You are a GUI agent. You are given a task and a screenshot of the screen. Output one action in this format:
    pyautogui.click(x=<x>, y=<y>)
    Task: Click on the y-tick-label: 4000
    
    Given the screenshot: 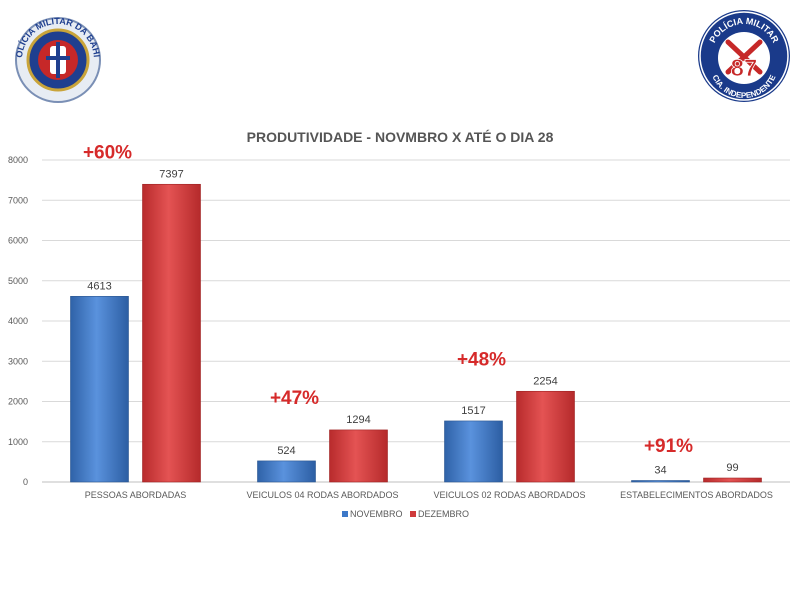 What is the action you would take?
    pyautogui.click(x=18, y=321)
    